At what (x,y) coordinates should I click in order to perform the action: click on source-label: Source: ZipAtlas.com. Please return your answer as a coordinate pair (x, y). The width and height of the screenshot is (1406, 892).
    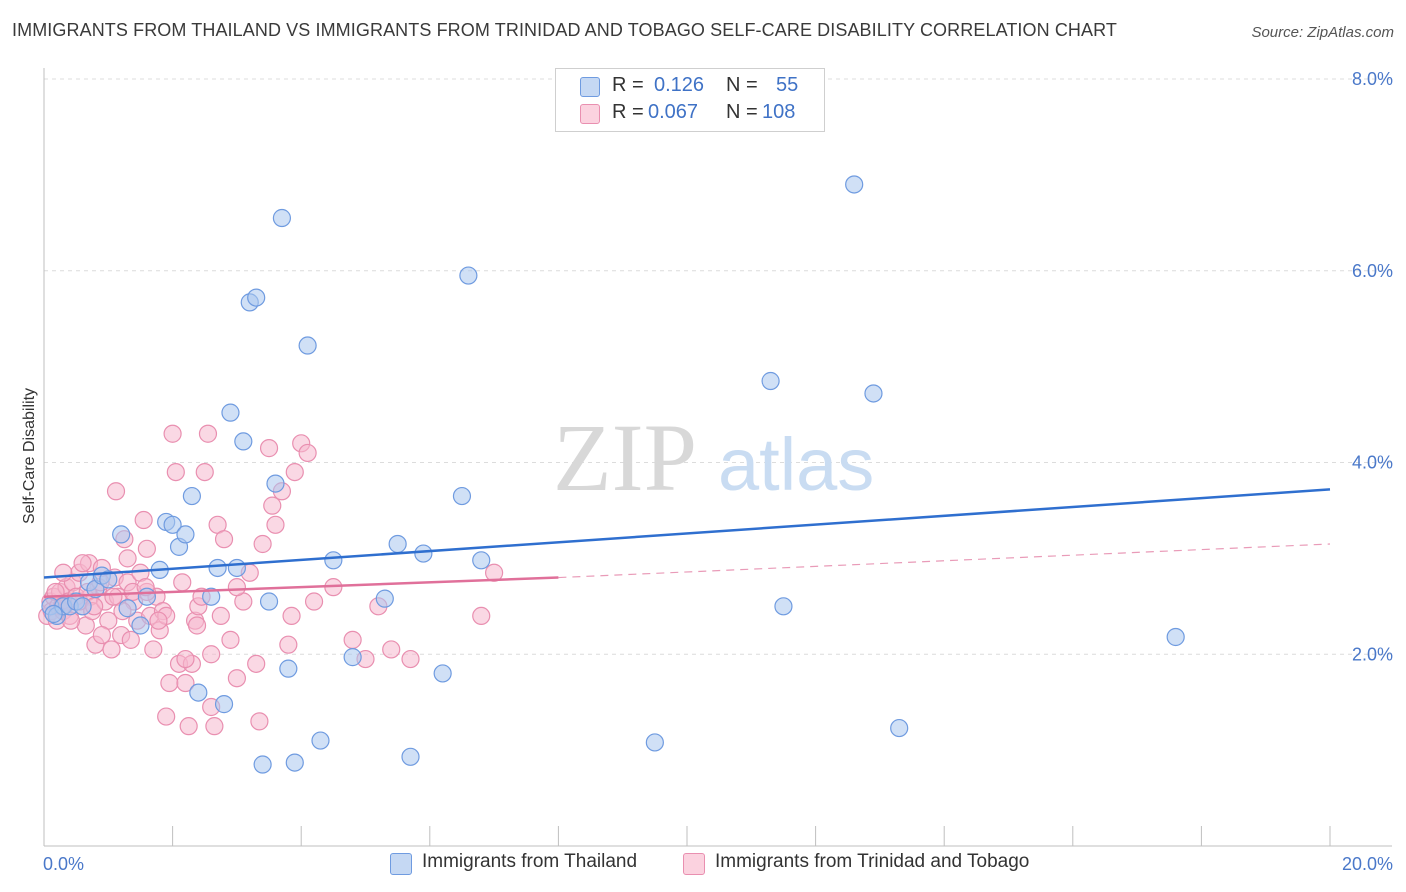
    Looking at the image, I should click on (1322, 32).